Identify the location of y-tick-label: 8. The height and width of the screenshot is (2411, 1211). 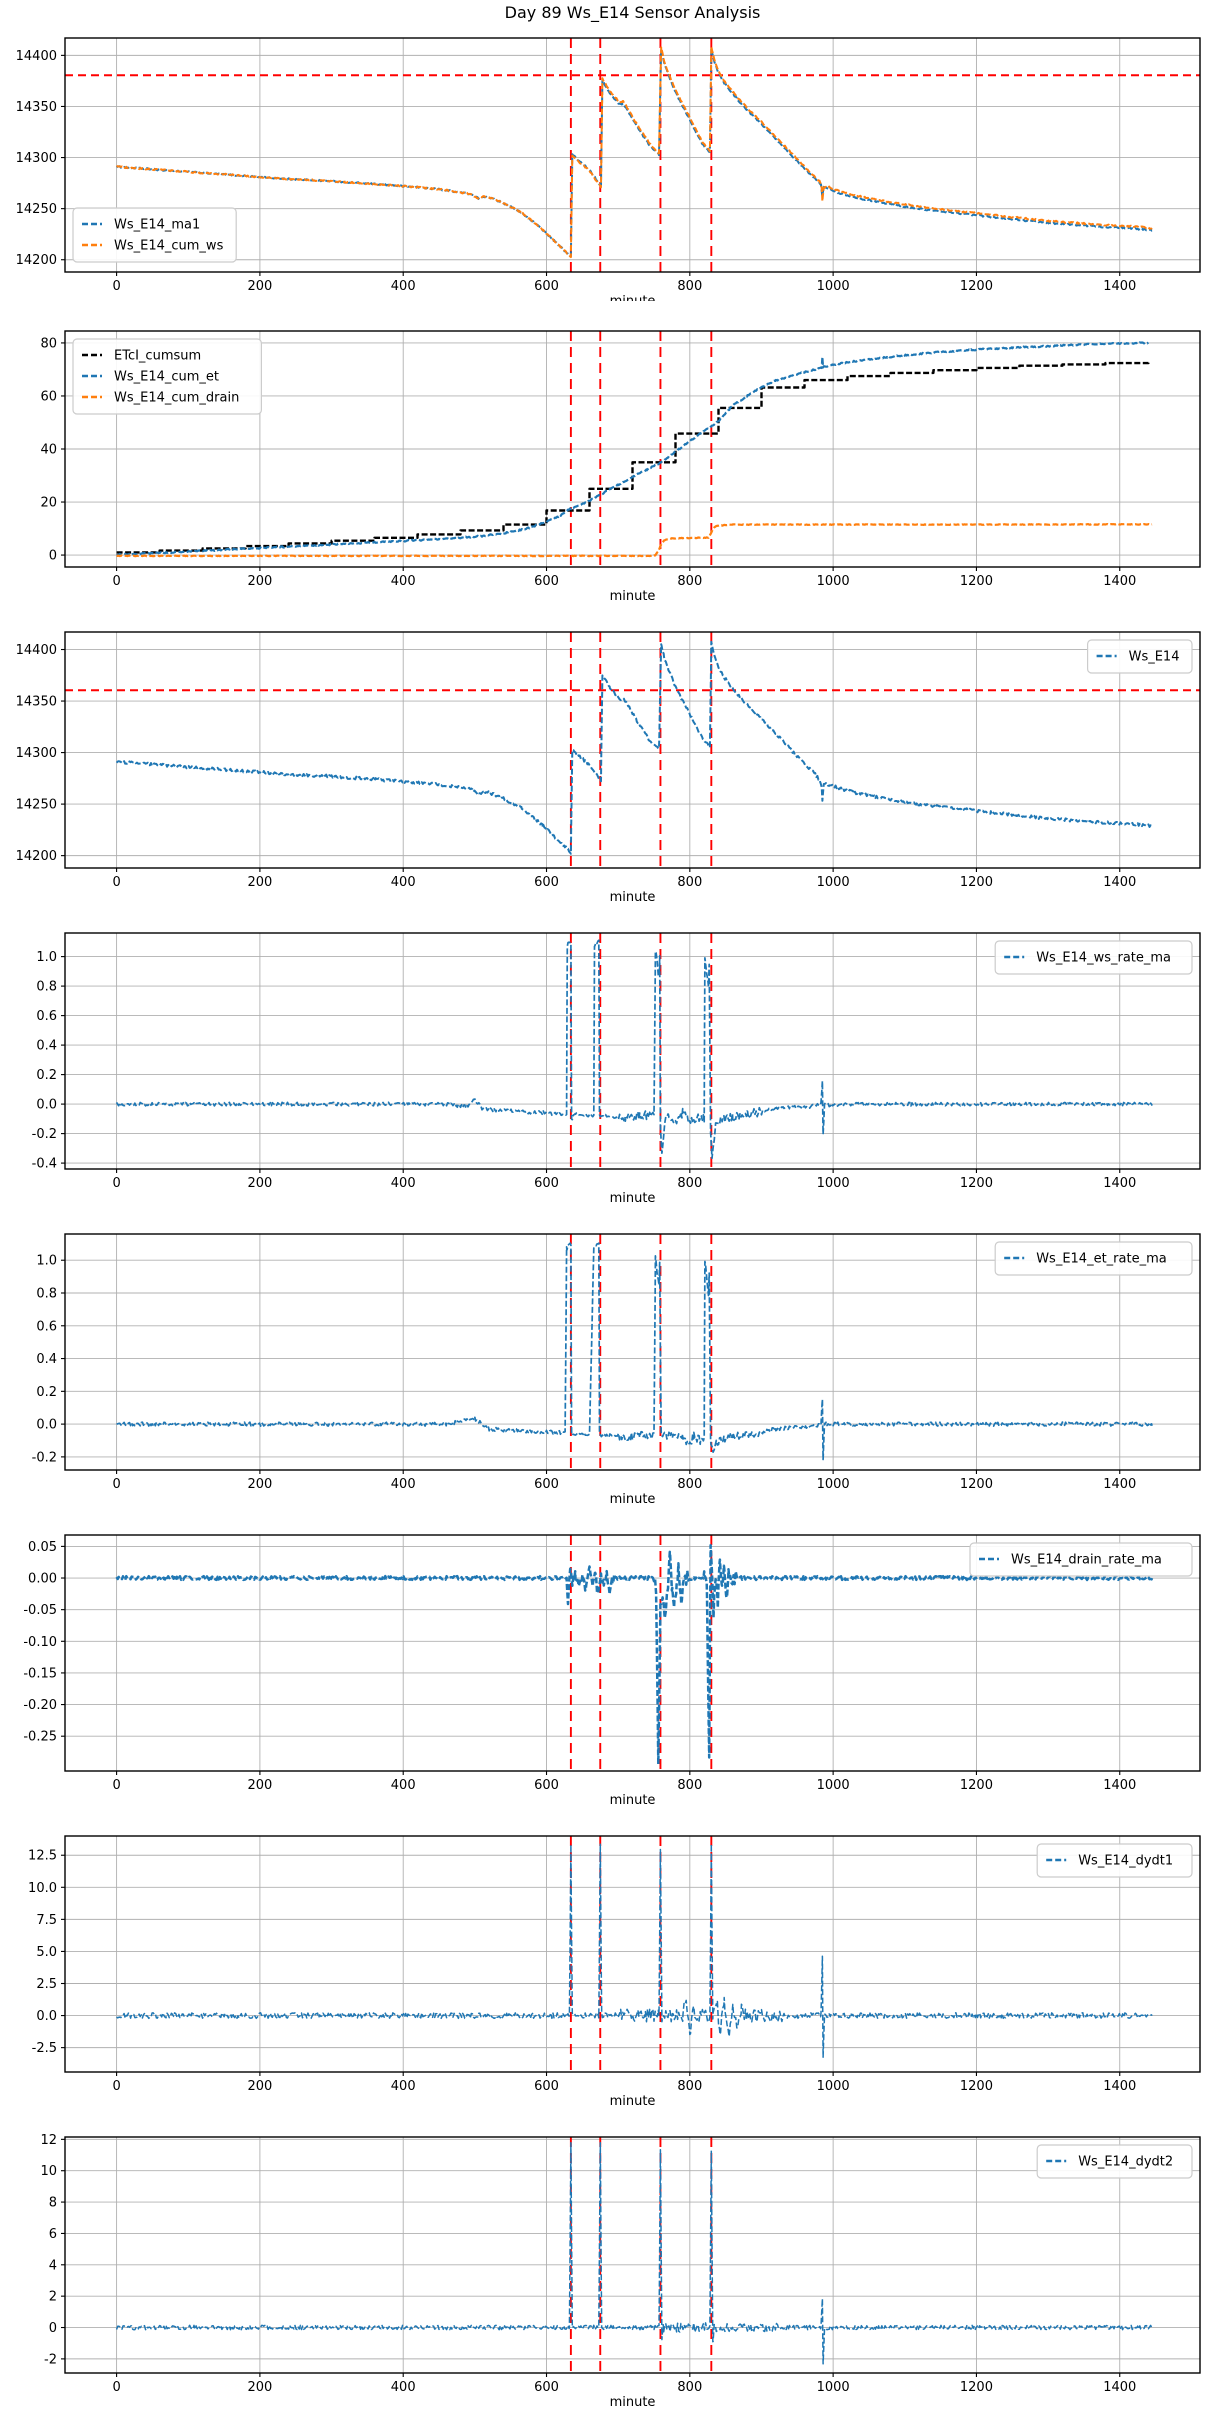
(53, 2203).